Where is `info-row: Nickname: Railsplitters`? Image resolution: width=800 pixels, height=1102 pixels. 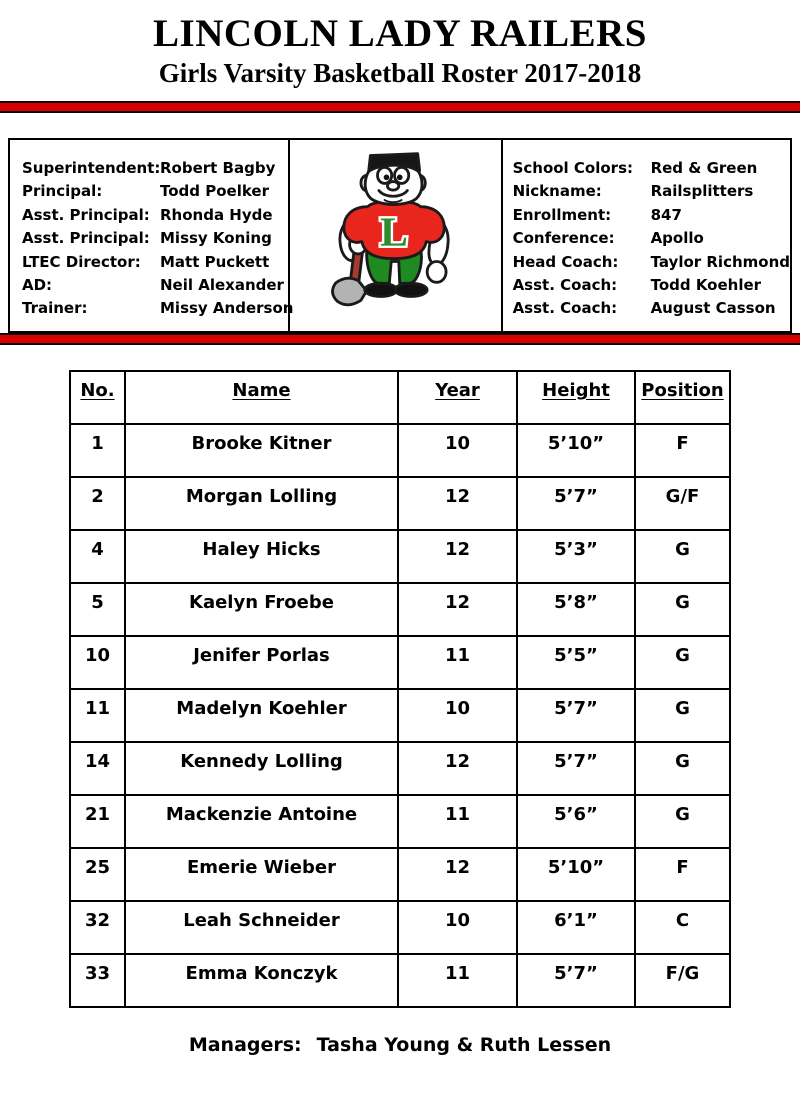
info-row: Nickname: Railsplitters is located at coordinates (651, 191).